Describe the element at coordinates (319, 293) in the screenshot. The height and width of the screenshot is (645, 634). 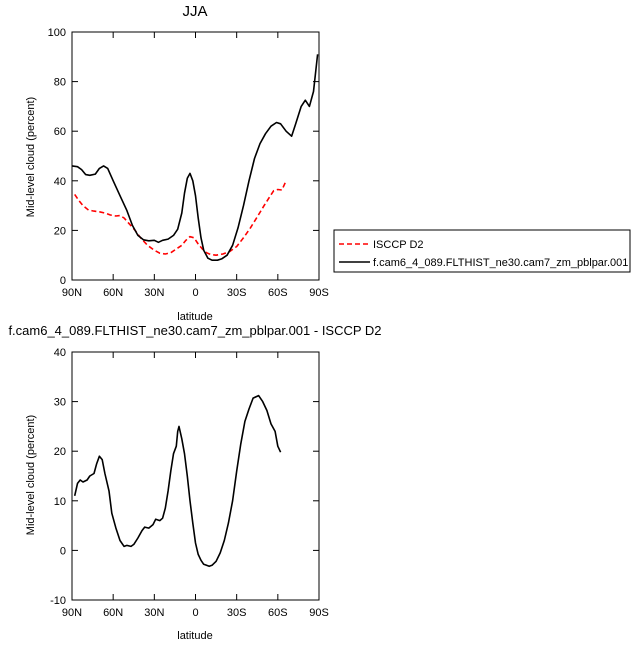
I see `top-x-tick-label: 90S` at that location.